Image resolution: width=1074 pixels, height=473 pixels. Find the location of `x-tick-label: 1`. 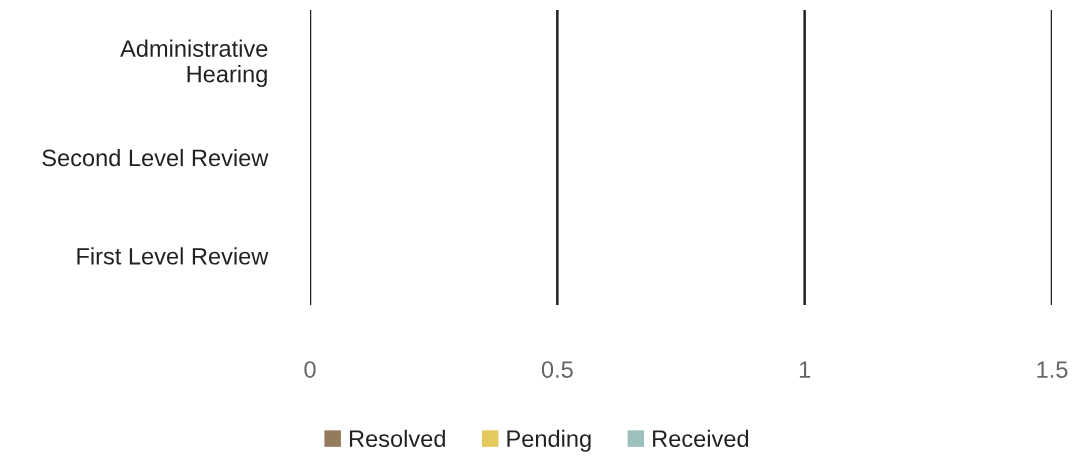

x-tick-label: 1 is located at coordinates (805, 369).